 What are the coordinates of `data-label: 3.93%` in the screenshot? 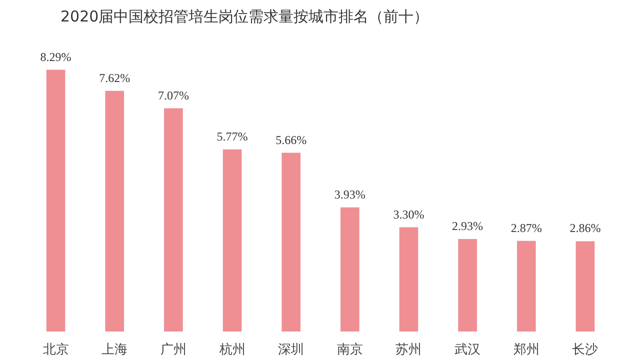 It's located at (350, 194).